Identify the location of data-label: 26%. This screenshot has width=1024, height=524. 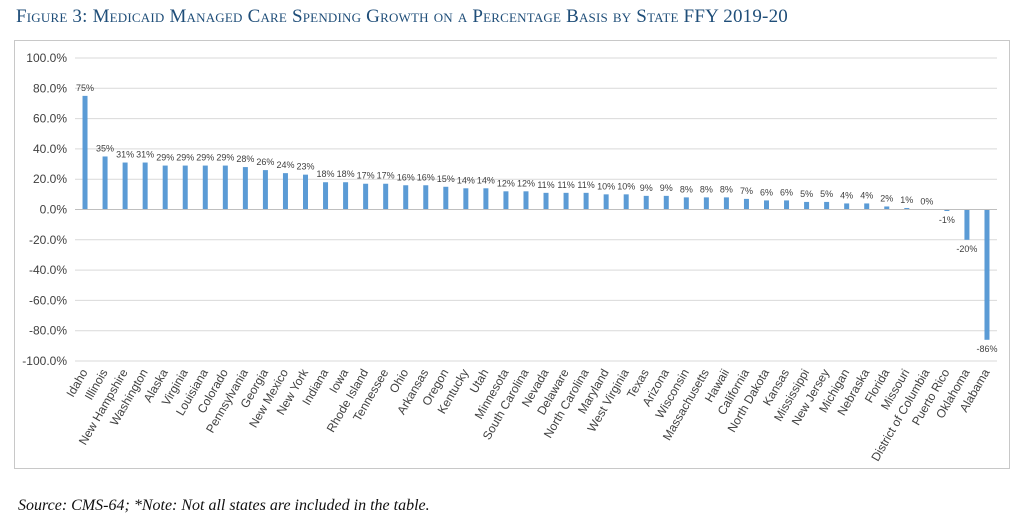
(265, 162).